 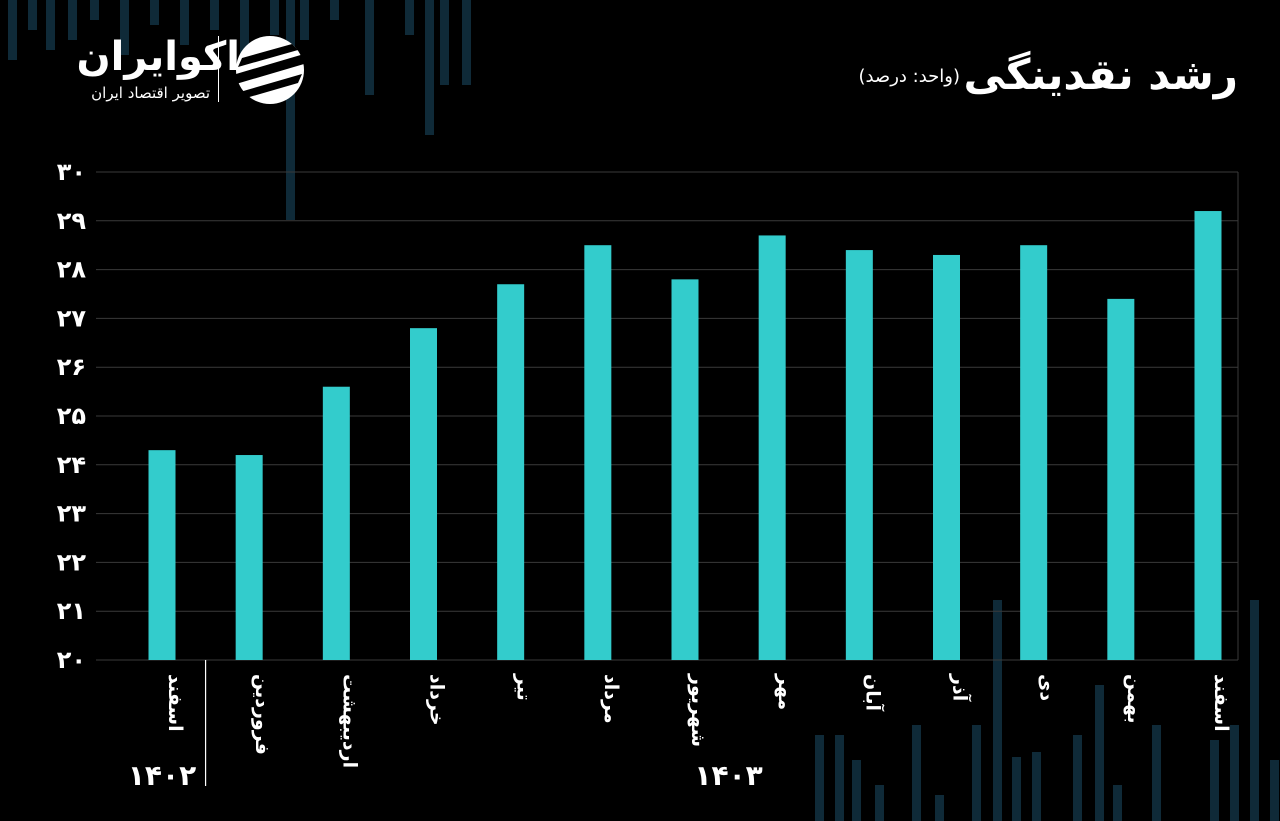 I want to click on y-tick-label: ۲۶, so click(x=71, y=367).